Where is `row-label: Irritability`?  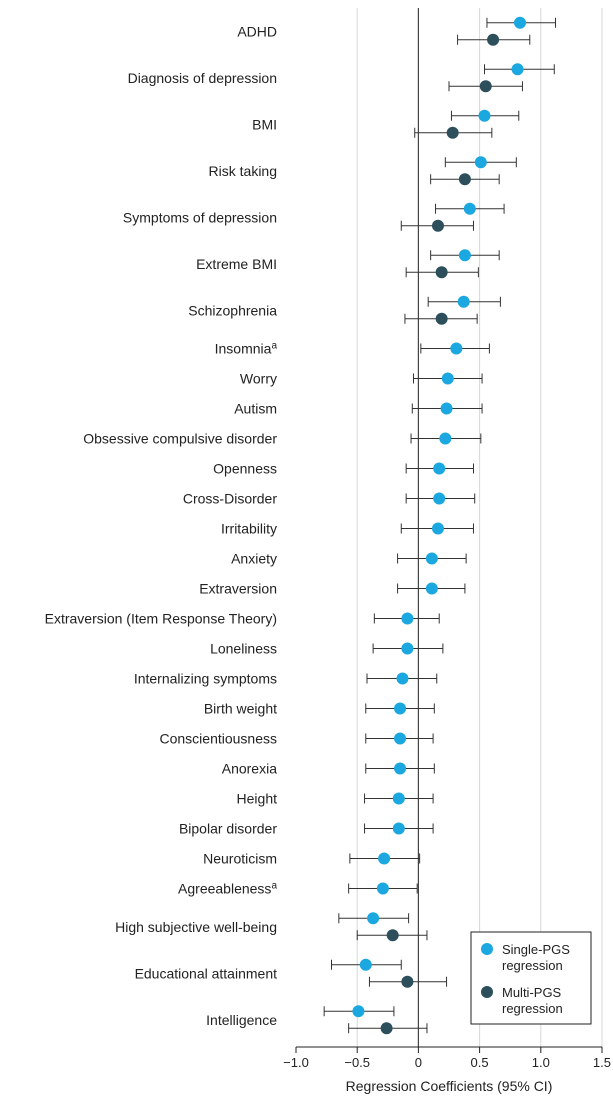
row-label: Irritability is located at coordinates (249, 529).